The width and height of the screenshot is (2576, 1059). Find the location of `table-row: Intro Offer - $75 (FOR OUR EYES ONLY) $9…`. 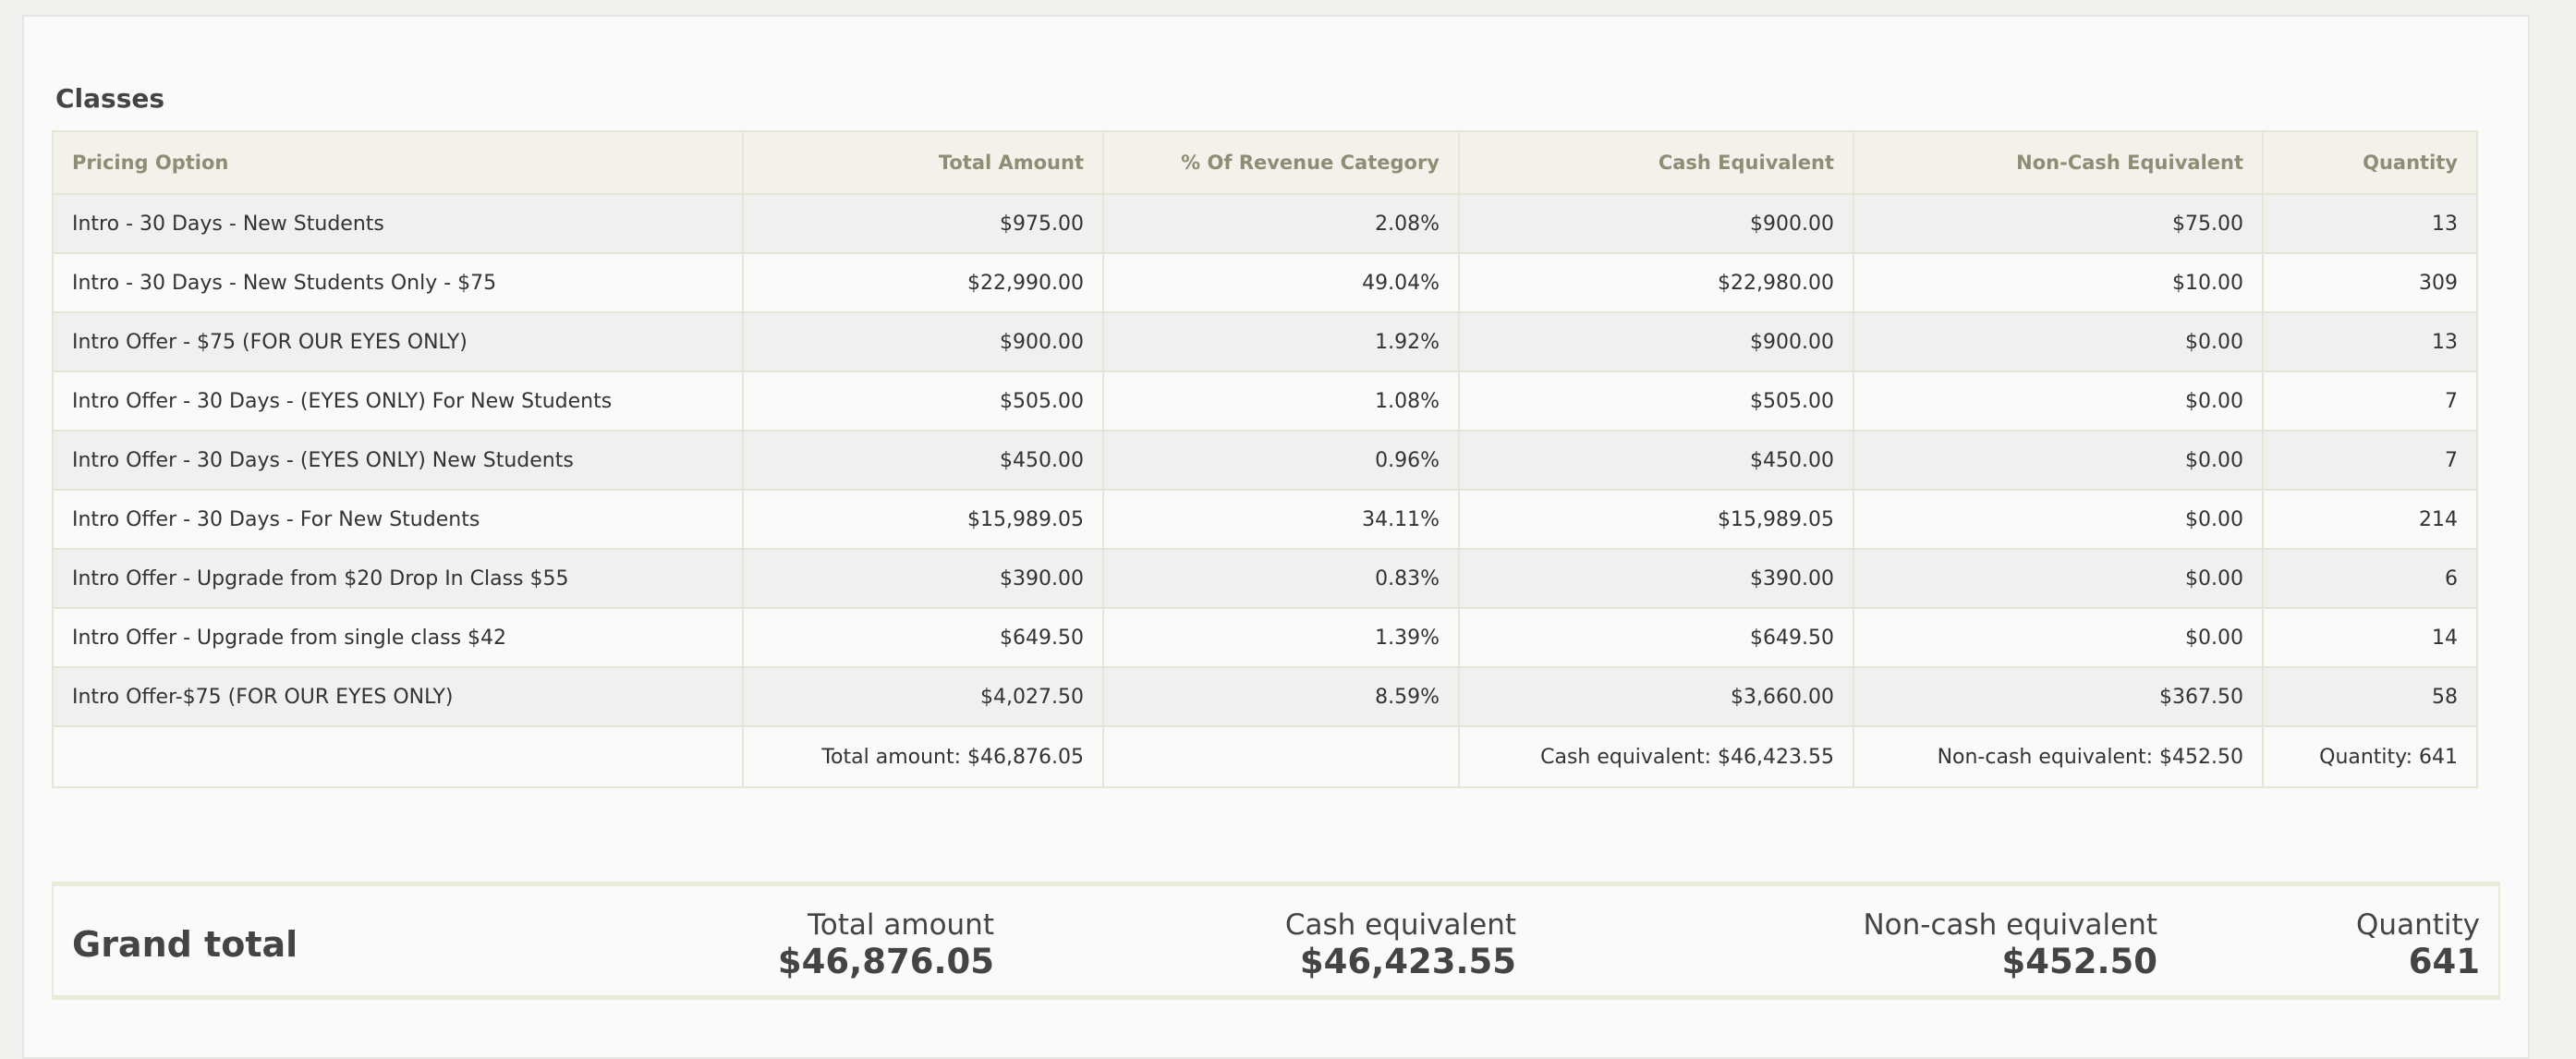

table-row: Intro Offer - $75 (FOR OUR EYES ONLY) $9… is located at coordinates (1265, 341).